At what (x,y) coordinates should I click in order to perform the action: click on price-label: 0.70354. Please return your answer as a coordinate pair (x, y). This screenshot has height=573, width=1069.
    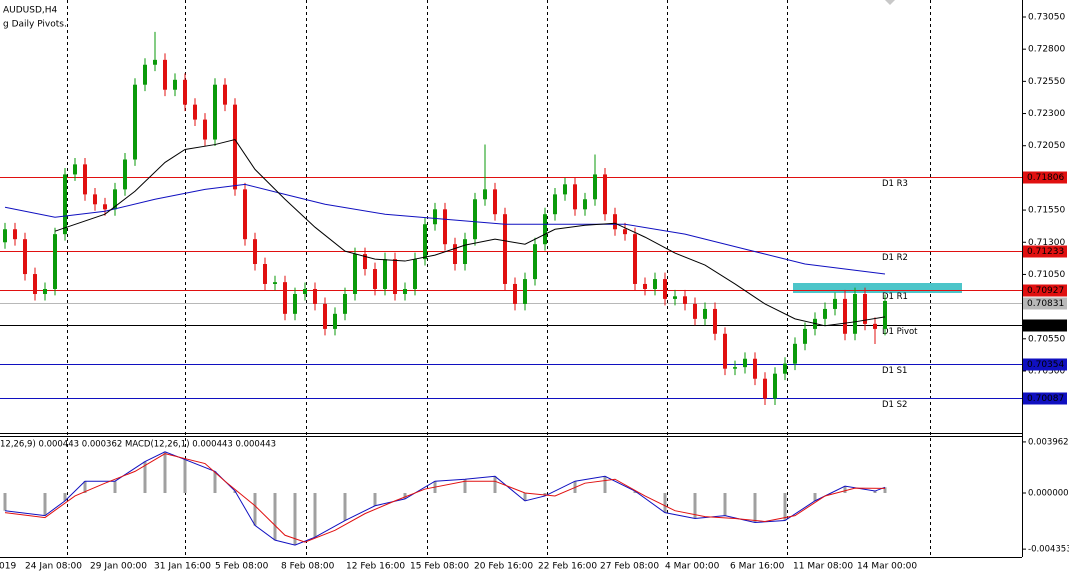
    Looking at the image, I should click on (1045, 365).